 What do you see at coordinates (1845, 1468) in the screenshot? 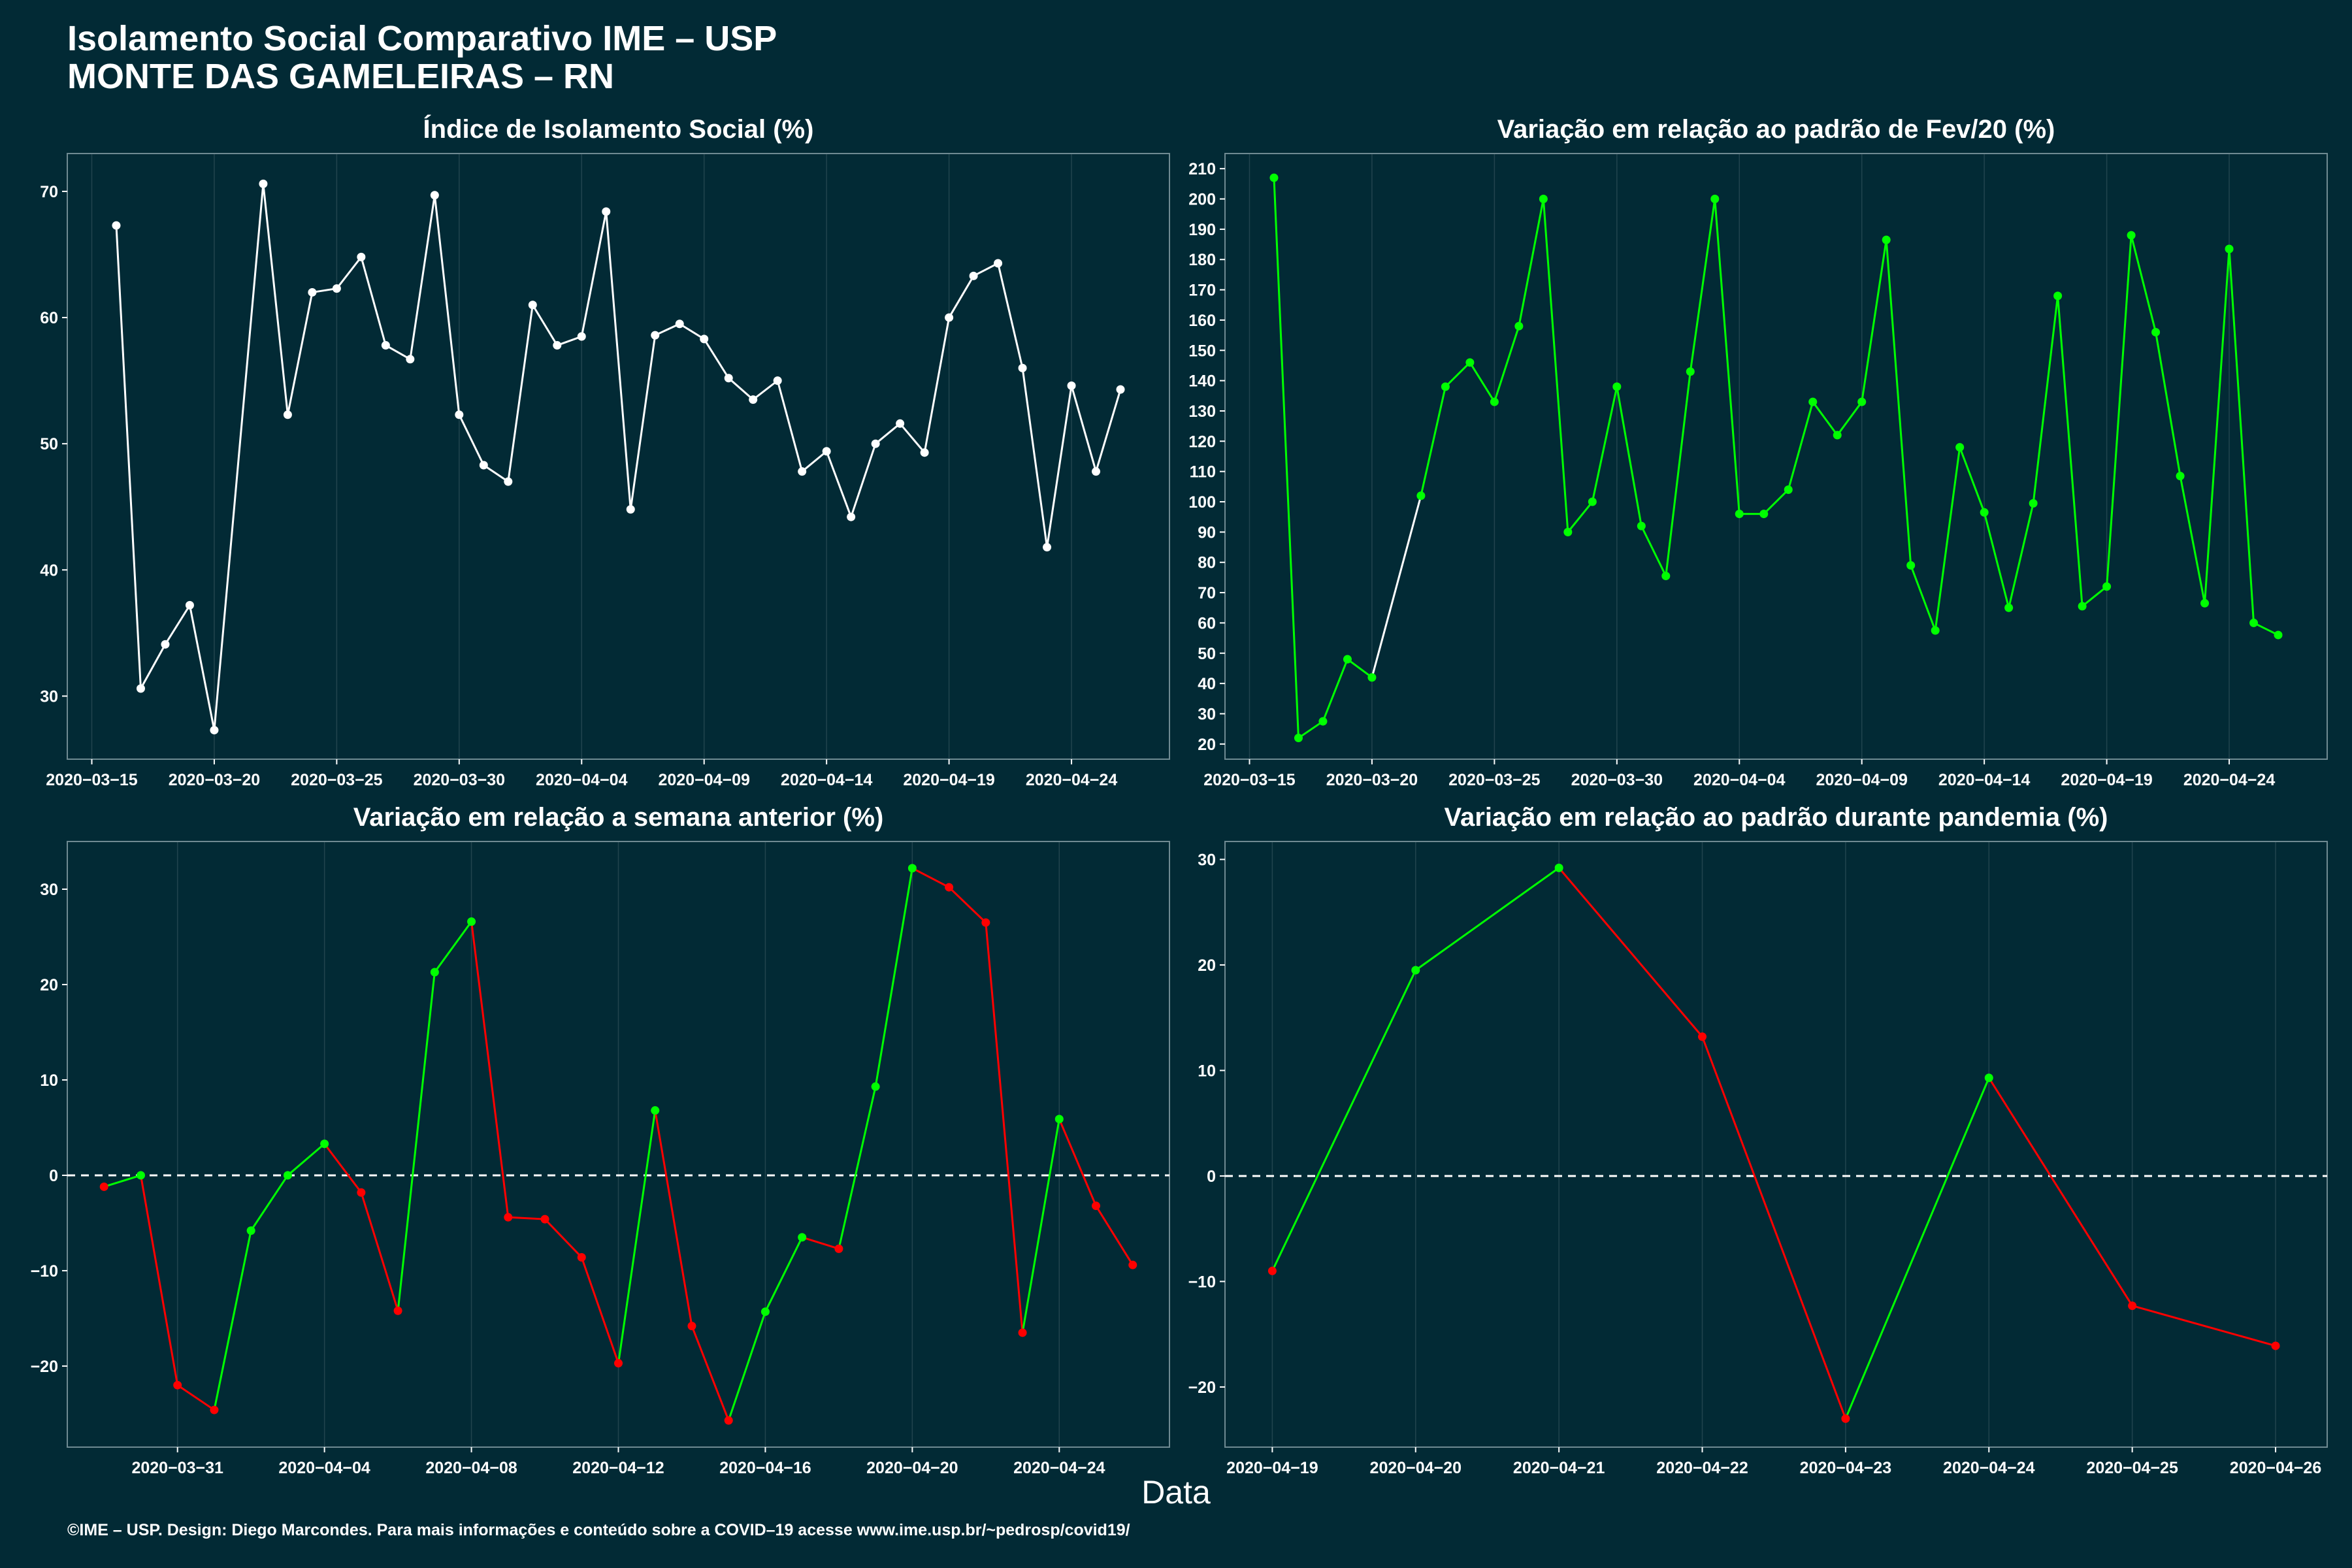
I see `x-tick-label: 2020−04−23` at bounding box center [1845, 1468].